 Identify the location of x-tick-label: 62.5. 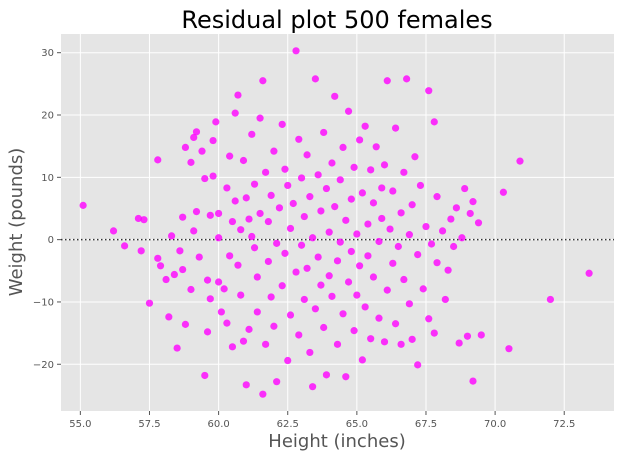
(288, 424).